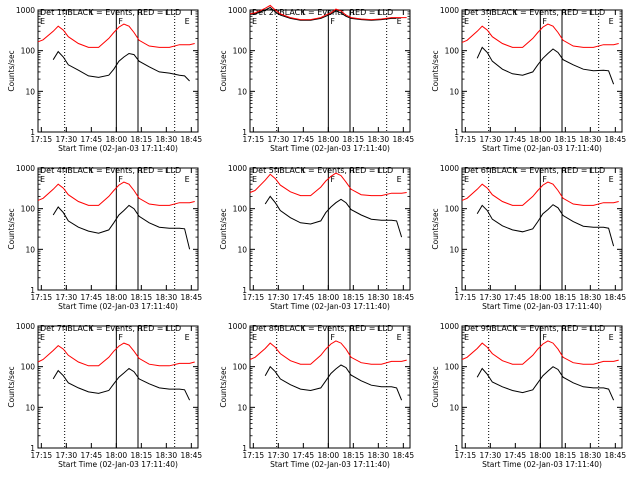 This screenshot has height=480, width=640. I want to click on chart-title: Det 2f BLACK = Events, RED = LLD, so click(322, 12).